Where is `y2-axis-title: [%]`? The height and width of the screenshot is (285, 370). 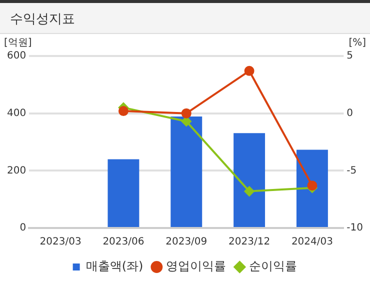 y2-axis-title: [%] is located at coordinates (357, 43).